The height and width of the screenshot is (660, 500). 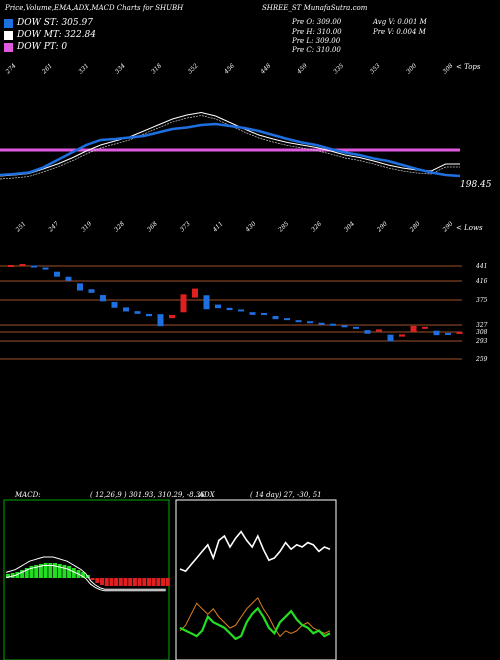 I want to click on low-label: 251, so click(x=21, y=227).